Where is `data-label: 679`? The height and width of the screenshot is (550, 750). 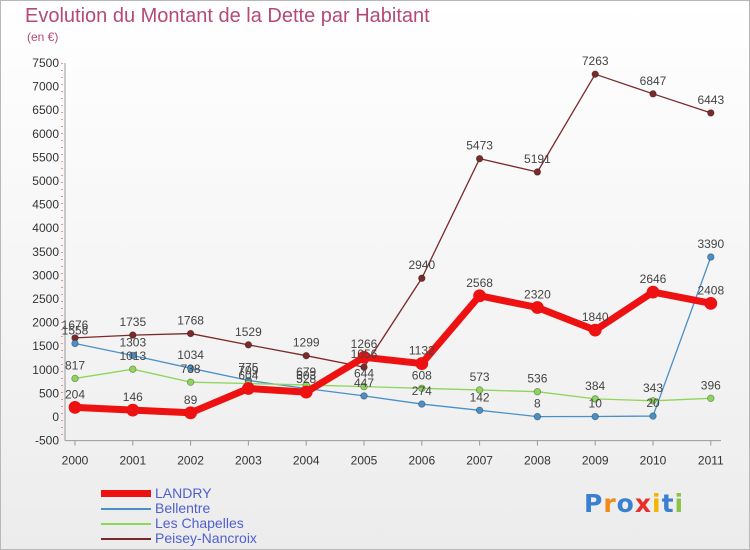 data-label: 679 is located at coordinates (306, 372).